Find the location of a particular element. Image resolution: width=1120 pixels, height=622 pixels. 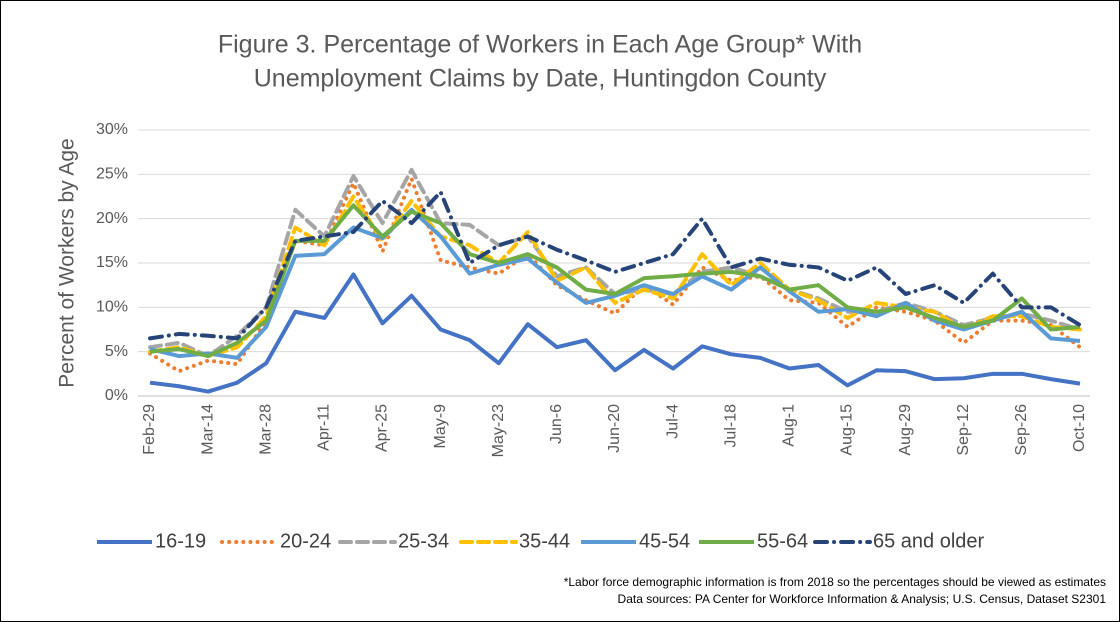

legend-label: 25-34 is located at coordinates (423, 541).